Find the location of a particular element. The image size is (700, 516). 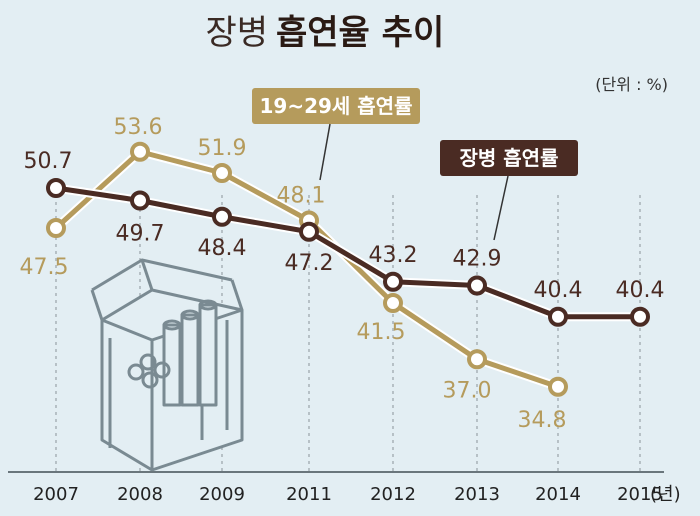

cigarette-pack-icon is located at coordinates (167, 365).